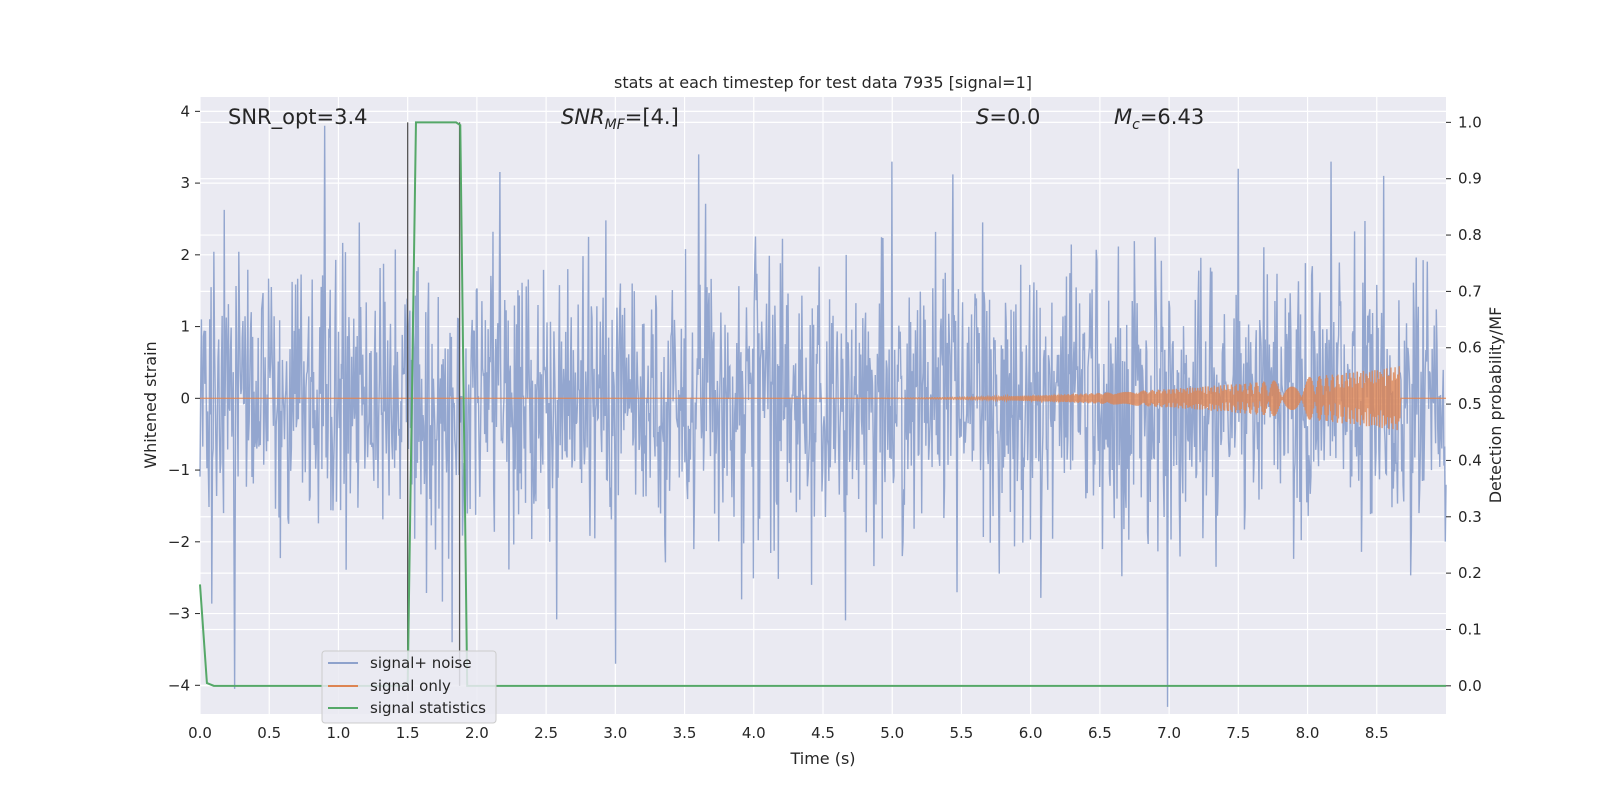 The height and width of the screenshot is (800, 1600). What do you see at coordinates (583, 117) in the screenshot?
I see `annotation-snr-mf-main: SNR` at bounding box center [583, 117].